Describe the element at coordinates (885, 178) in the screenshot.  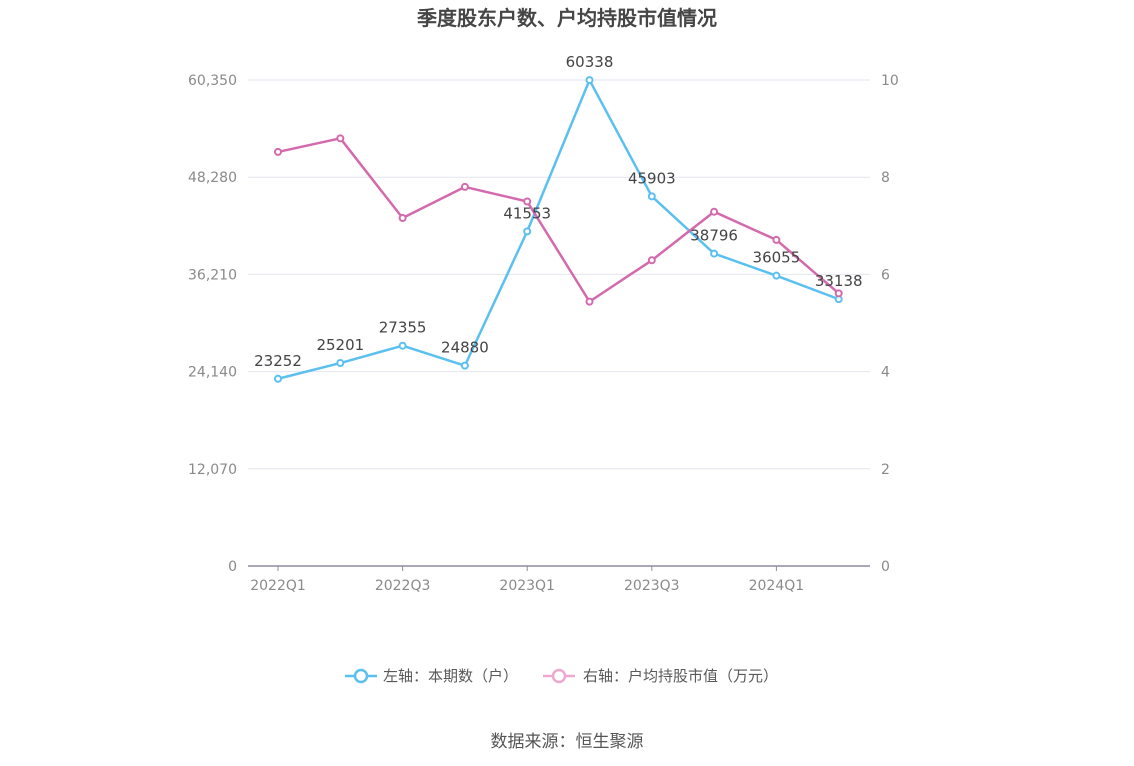
I see `right-tick-label: 8` at that location.